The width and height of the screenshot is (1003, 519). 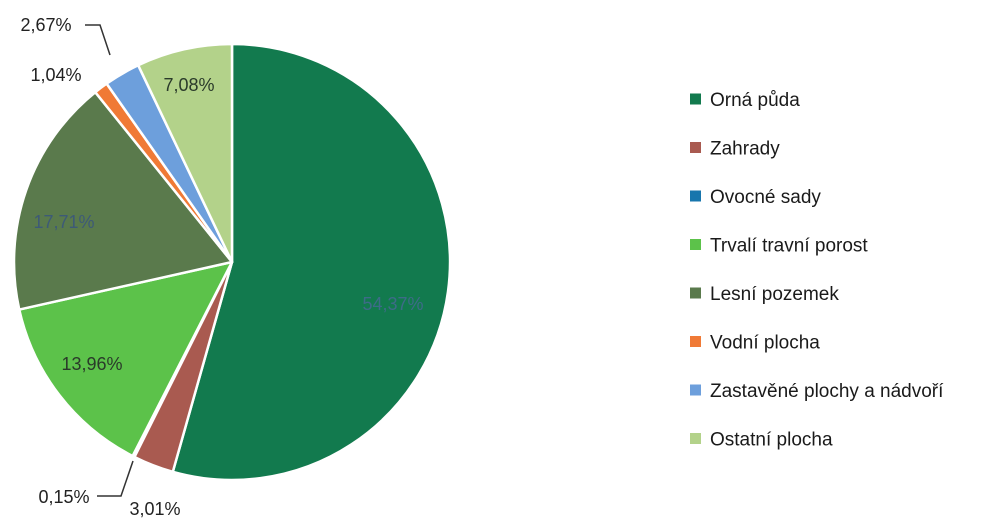 What do you see at coordinates (91, 364) in the screenshot?
I see `data-label-trvali-travni-porost: 13,96%` at bounding box center [91, 364].